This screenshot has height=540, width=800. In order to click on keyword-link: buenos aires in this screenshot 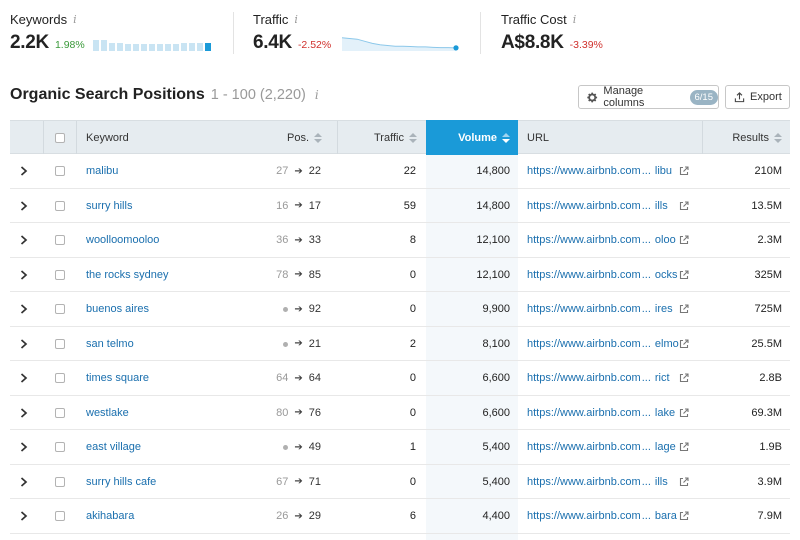, I will do `click(117, 309)`.